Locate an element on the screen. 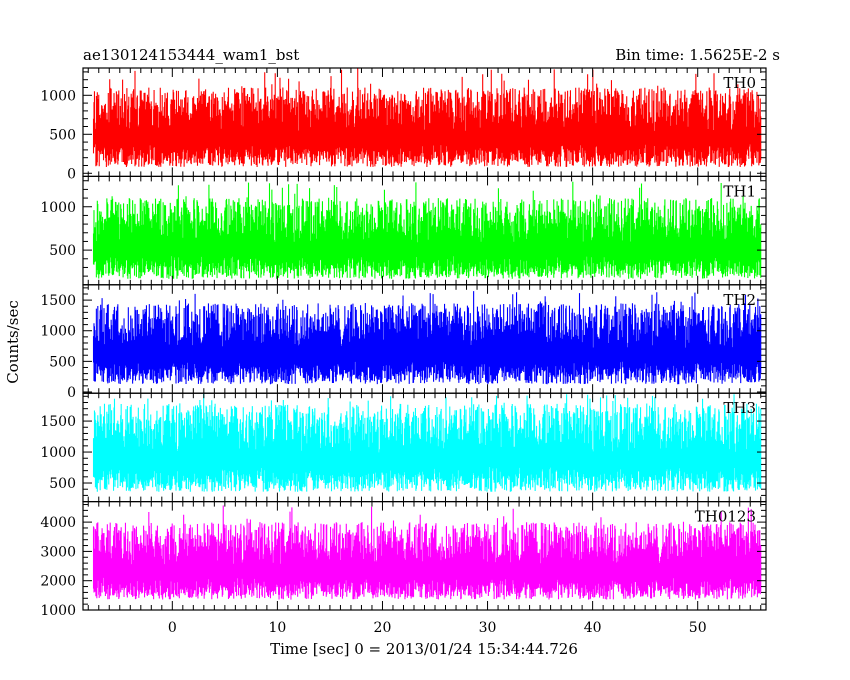 Image resolution: width=850 pixels, height=680 pixels. y-tick-label: 2000 is located at coordinates (58, 582).